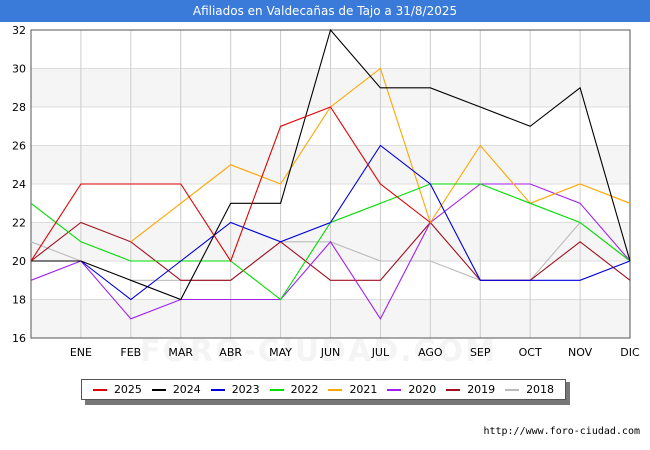 The height and width of the screenshot is (450, 650). Describe the element at coordinates (19, 184) in the screenshot. I see `y-tick-label: 24` at that location.